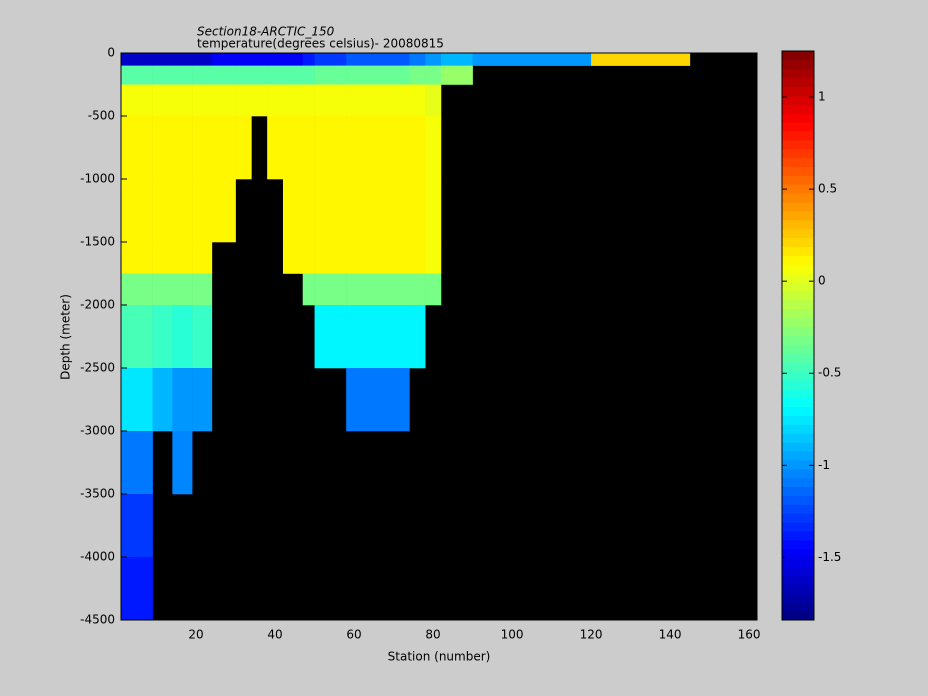 The width and height of the screenshot is (928, 696). I want to click on x-tick-label: 20, so click(195, 635).